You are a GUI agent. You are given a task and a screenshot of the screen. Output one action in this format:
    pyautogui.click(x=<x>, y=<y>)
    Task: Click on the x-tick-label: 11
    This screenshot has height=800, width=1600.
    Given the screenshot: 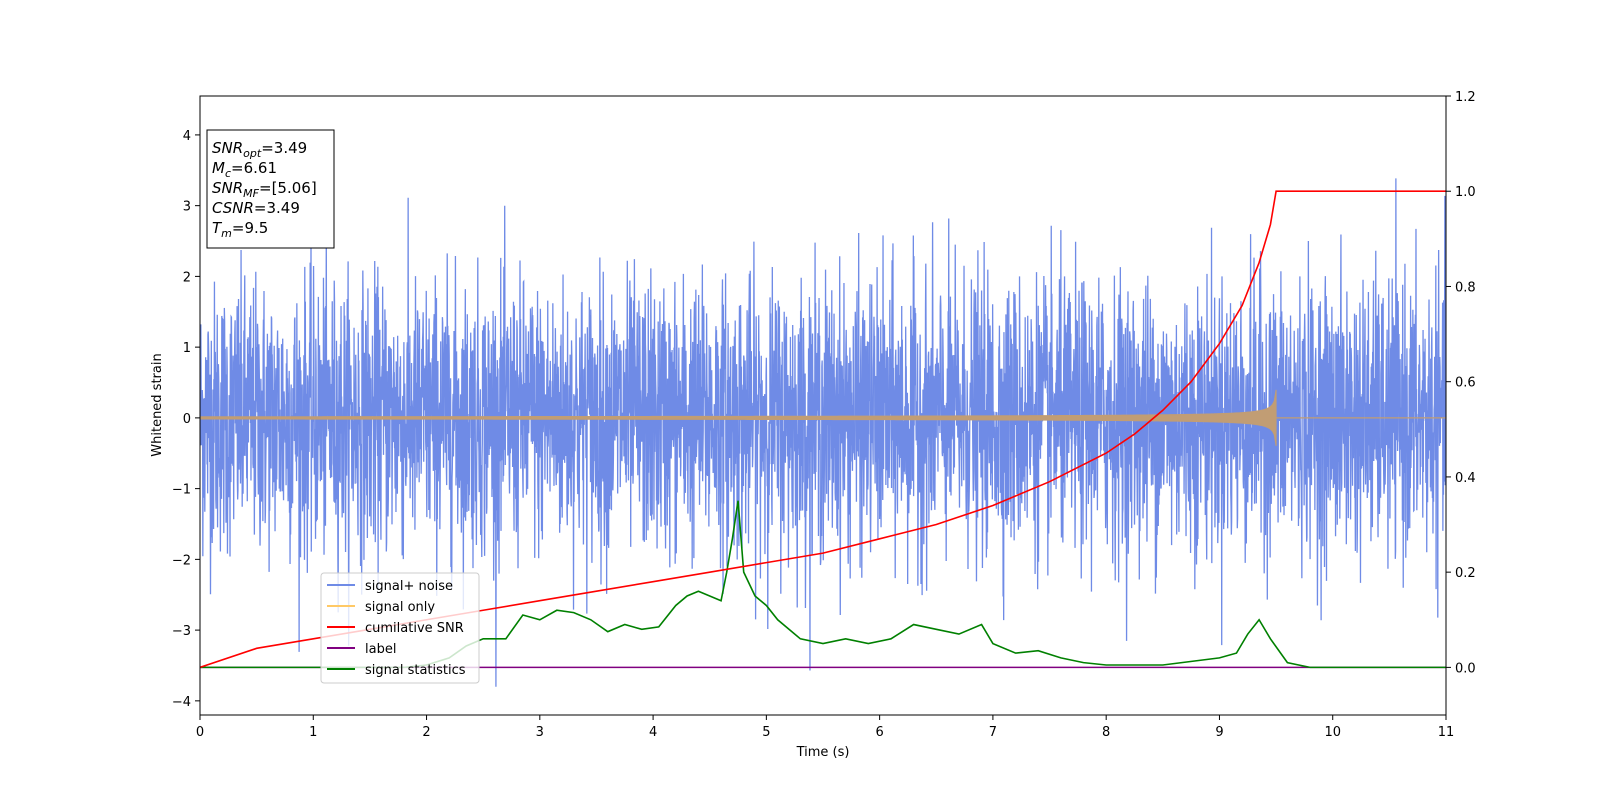 What is the action you would take?
    pyautogui.click(x=1446, y=732)
    